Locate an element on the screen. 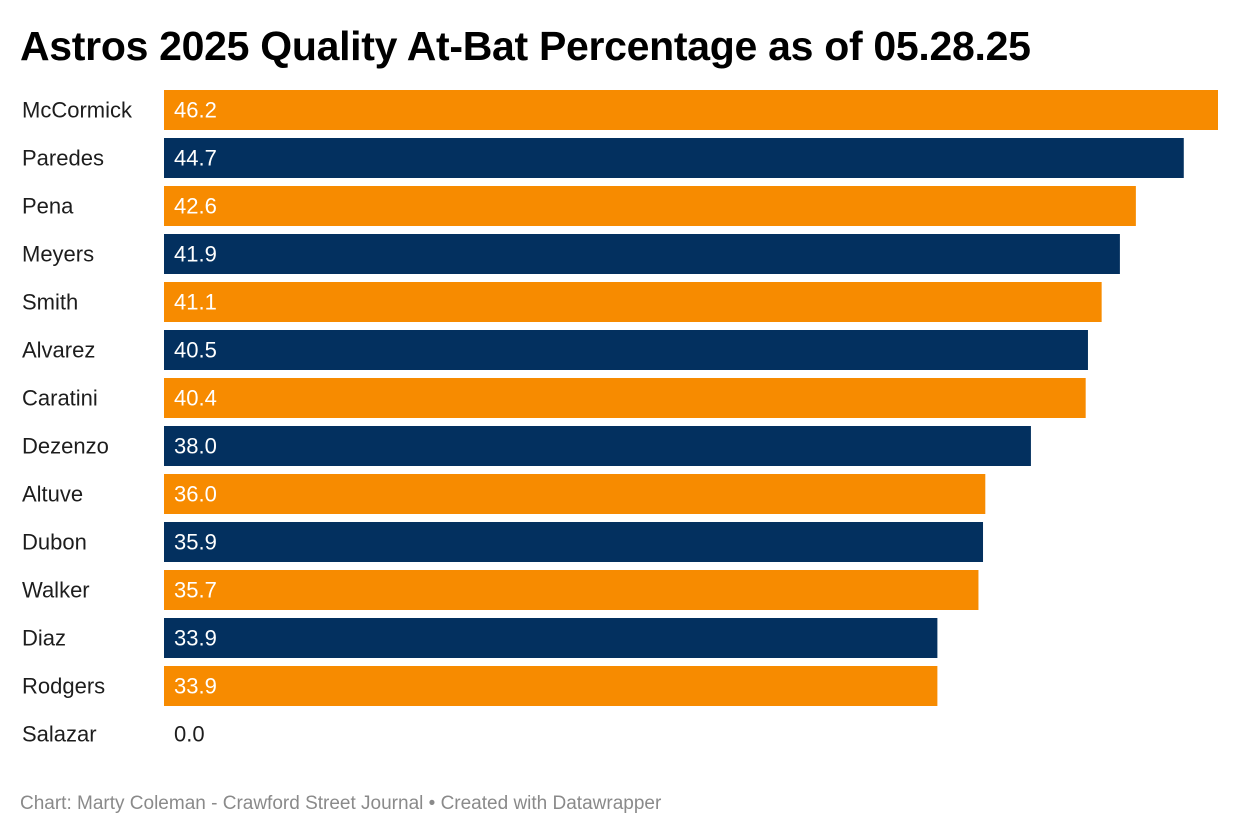  category-label: Alvarez is located at coordinates (58, 350).